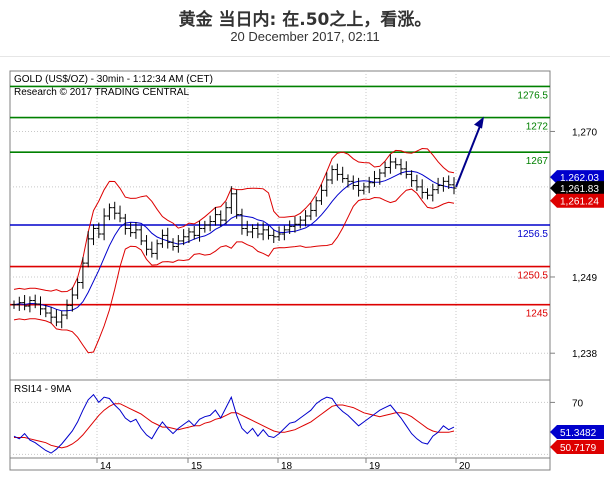  Describe the element at coordinates (43, 389) in the screenshot. I see `rsi-label: RSI14 - 9MA` at that location.